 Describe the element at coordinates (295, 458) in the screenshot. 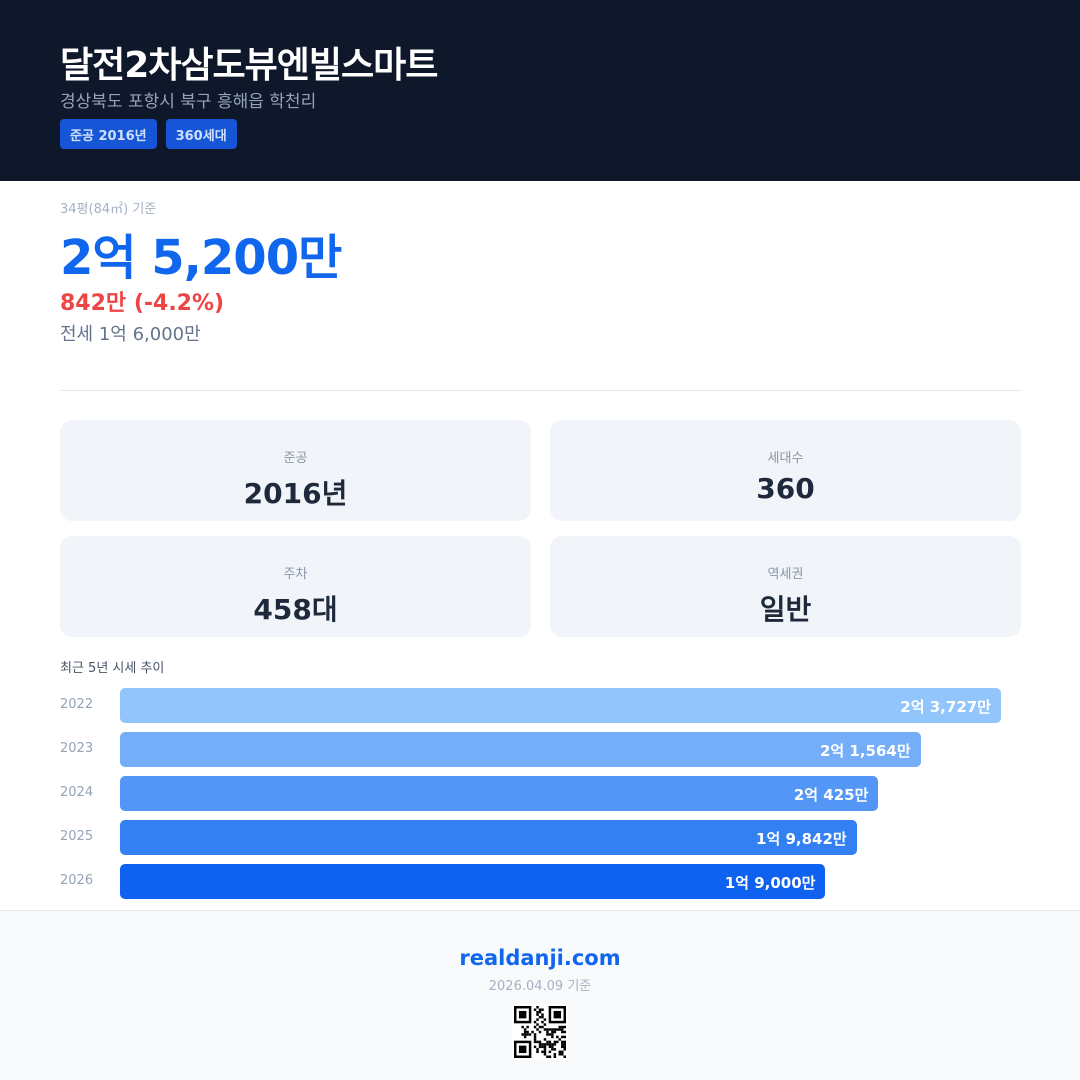

I see `stat-label: 준공` at that location.